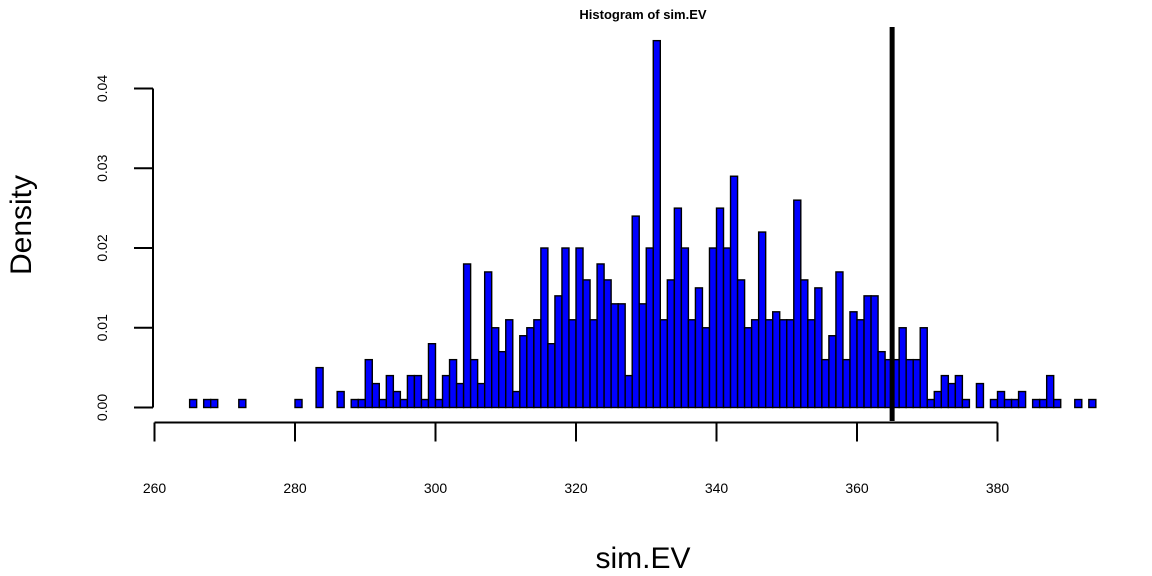 Image resolution: width=1152 pixels, height=576 pixels. What do you see at coordinates (642, 558) in the screenshot?
I see `x-axis-label: sim.EV` at bounding box center [642, 558].